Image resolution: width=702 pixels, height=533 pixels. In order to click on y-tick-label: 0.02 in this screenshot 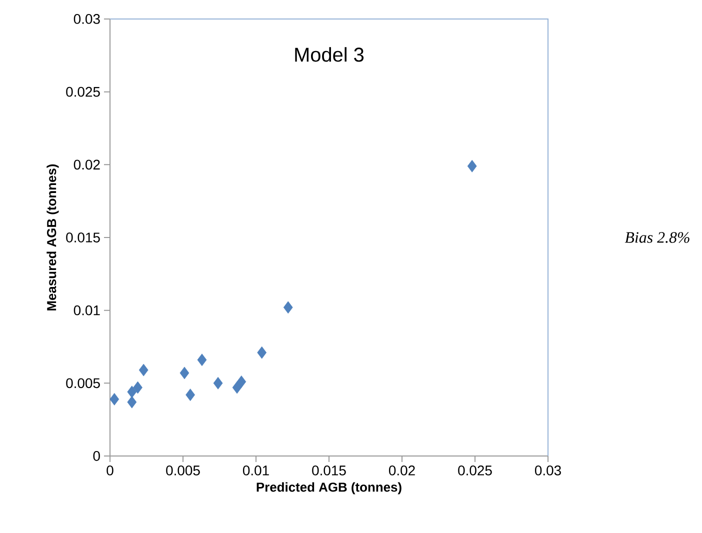, I will do `click(87, 165)`.